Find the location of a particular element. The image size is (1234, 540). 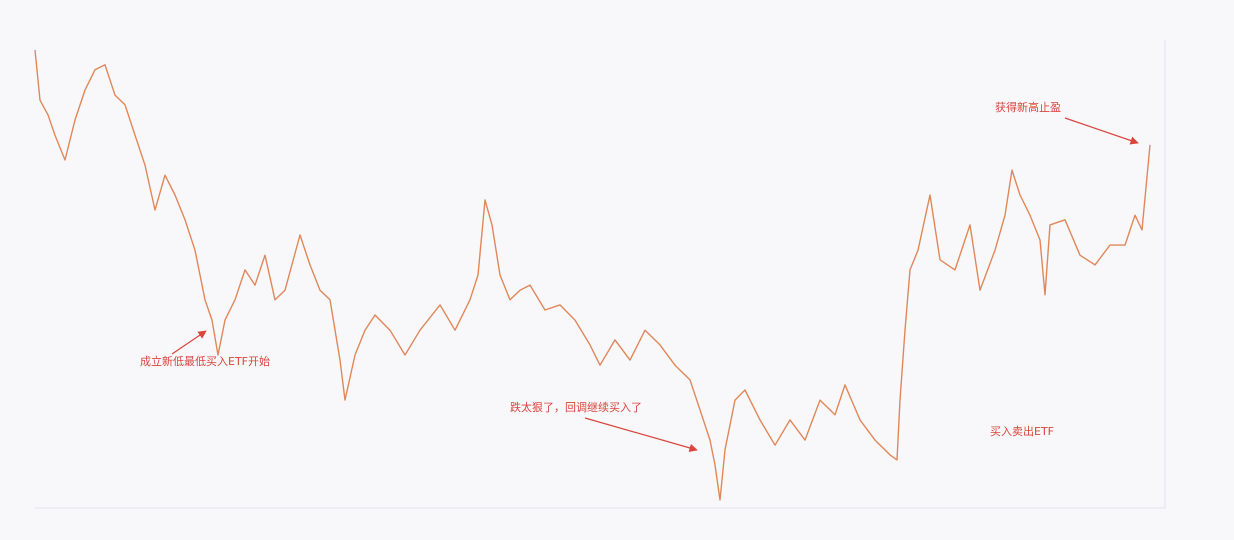

annotation: 跌太狠了，回调继续买入了 is located at coordinates (576, 407).